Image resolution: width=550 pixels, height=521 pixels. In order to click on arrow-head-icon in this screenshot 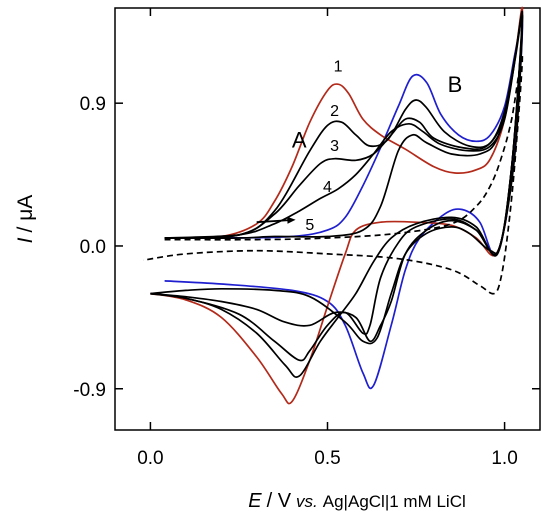, I will do `click(291, 220)`.